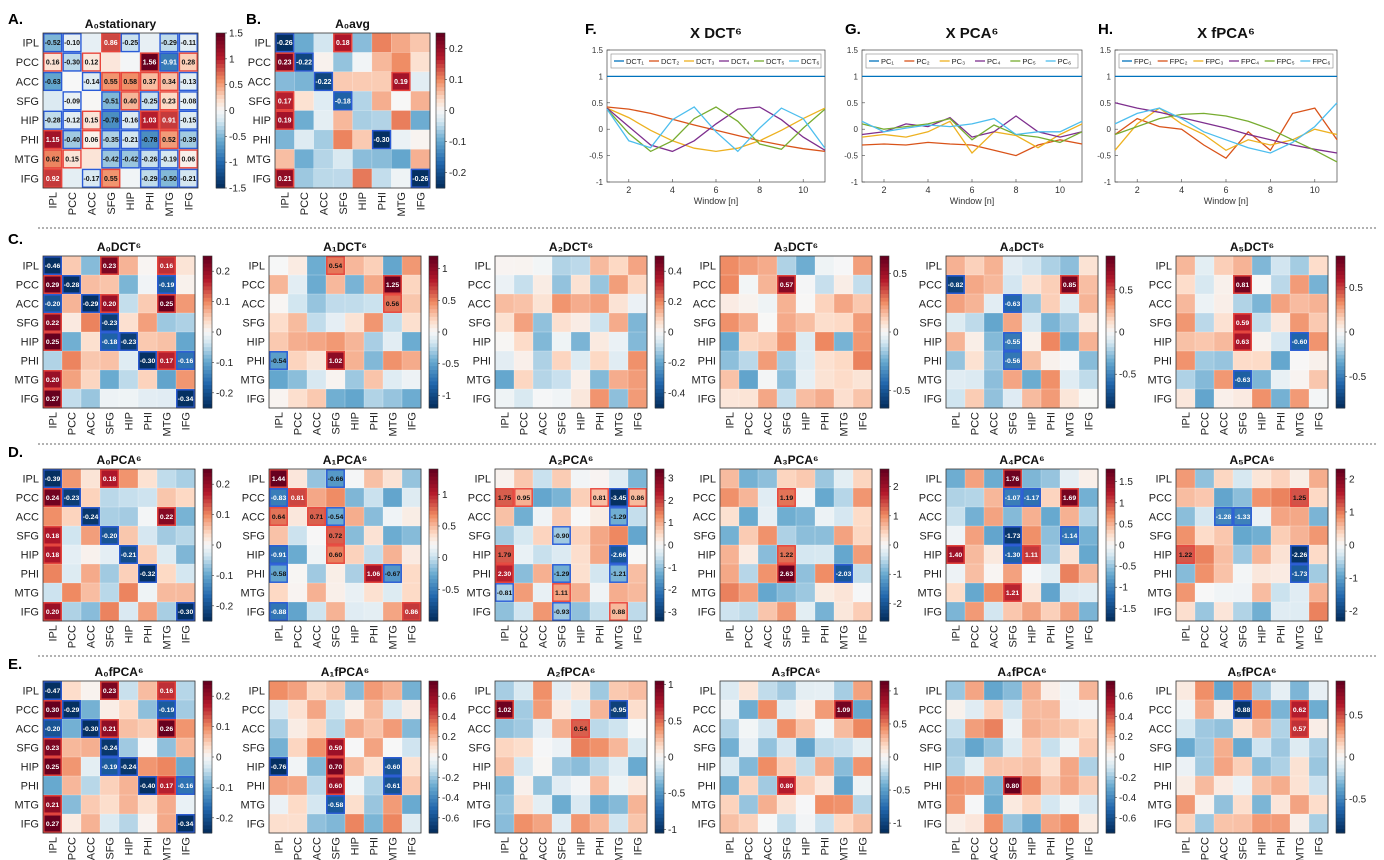  What do you see at coordinates (150, 101) in the screenshot?
I see `cell-value-label: -0.25` at bounding box center [150, 101].